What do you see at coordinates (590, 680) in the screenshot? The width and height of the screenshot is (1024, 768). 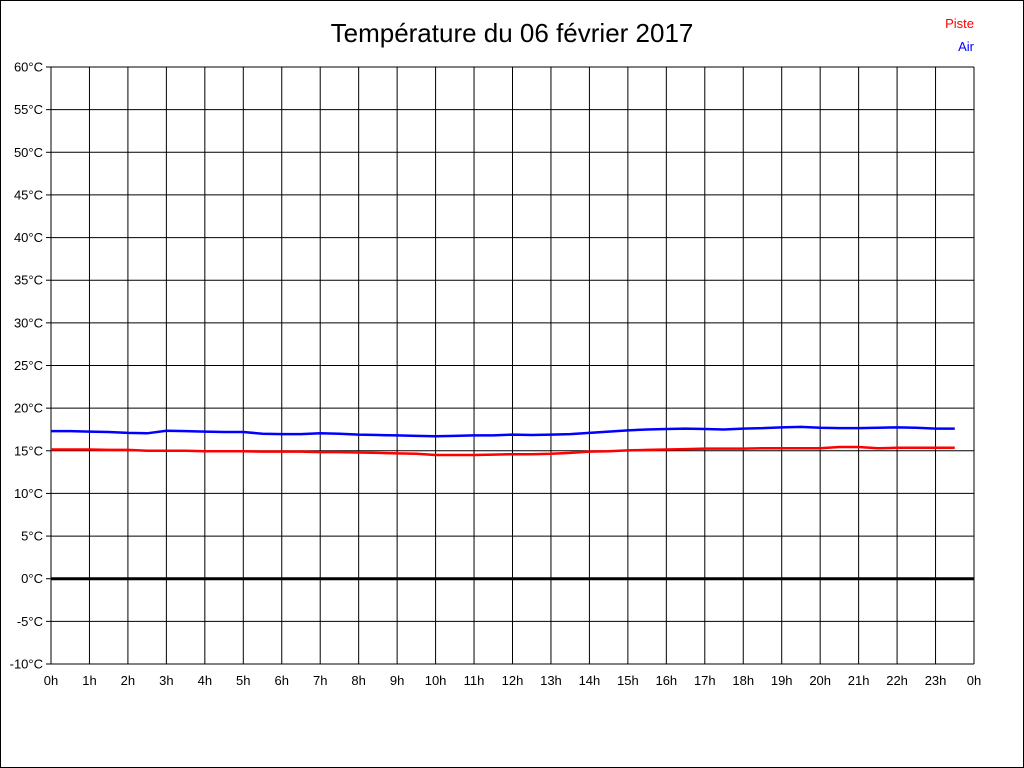 I see `x-axis-label: 14h` at bounding box center [590, 680].